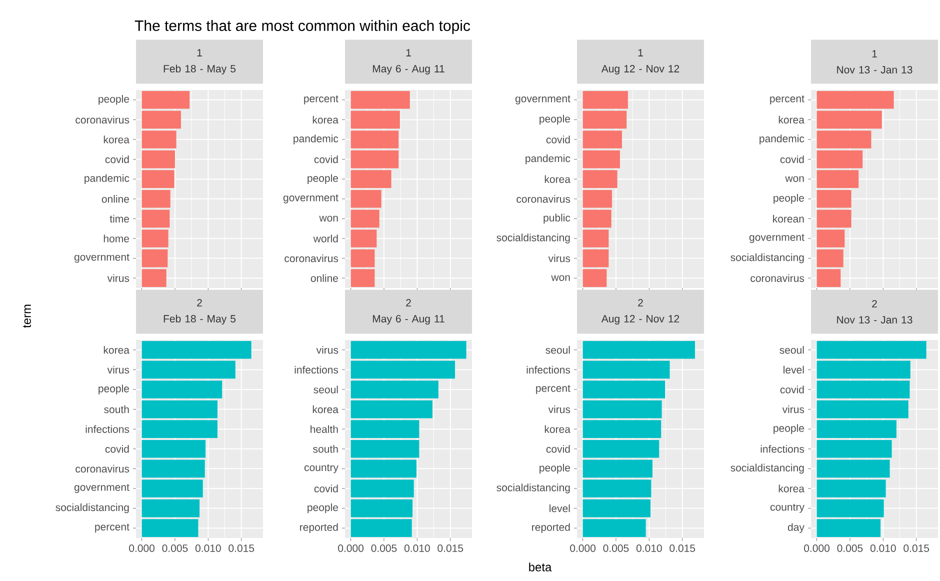  Describe the element at coordinates (324, 278) in the screenshot. I see `y-tick-label: online` at that location.